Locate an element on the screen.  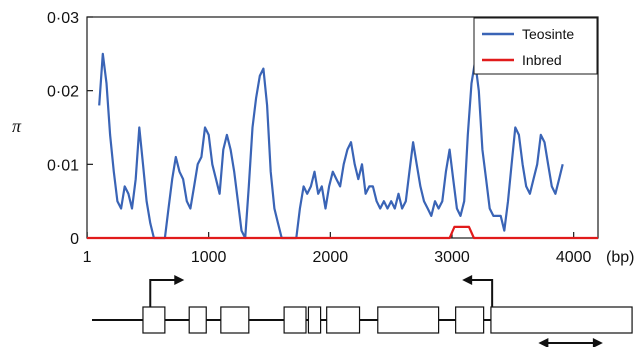
y-tick-label: 0·01 is located at coordinates (63, 165).